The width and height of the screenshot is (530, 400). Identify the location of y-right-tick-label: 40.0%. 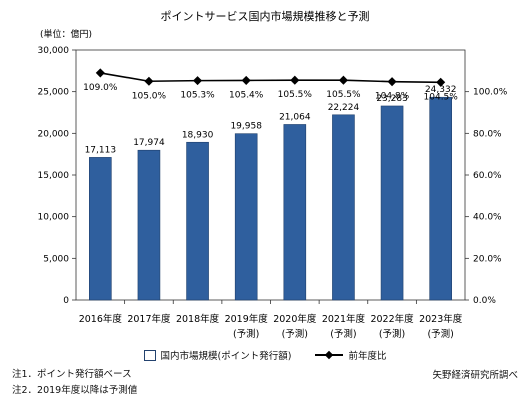
(487, 218).